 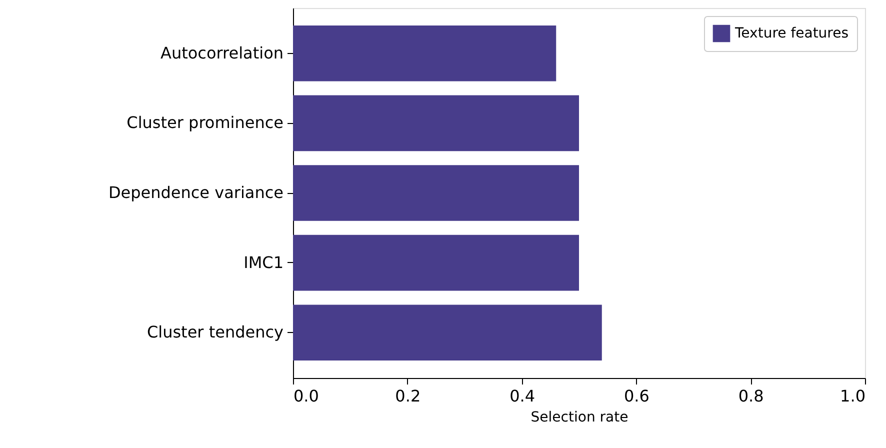 I want to click on x-tick-label: 0.2, so click(x=408, y=396).